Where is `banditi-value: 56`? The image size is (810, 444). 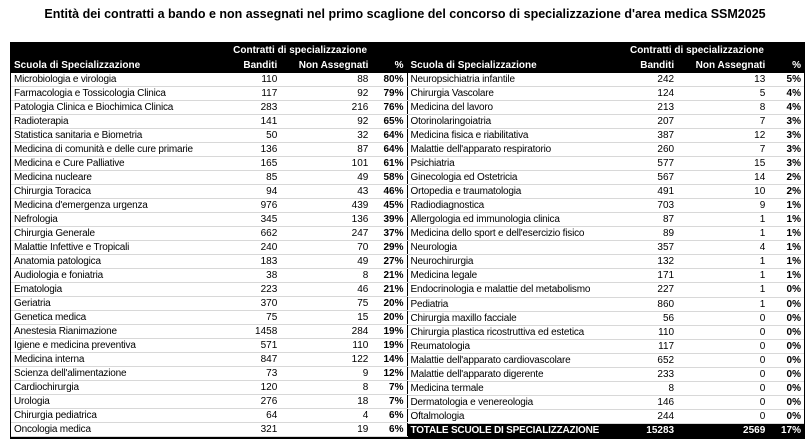 banditi-value: 56 is located at coordinates (651, 318).